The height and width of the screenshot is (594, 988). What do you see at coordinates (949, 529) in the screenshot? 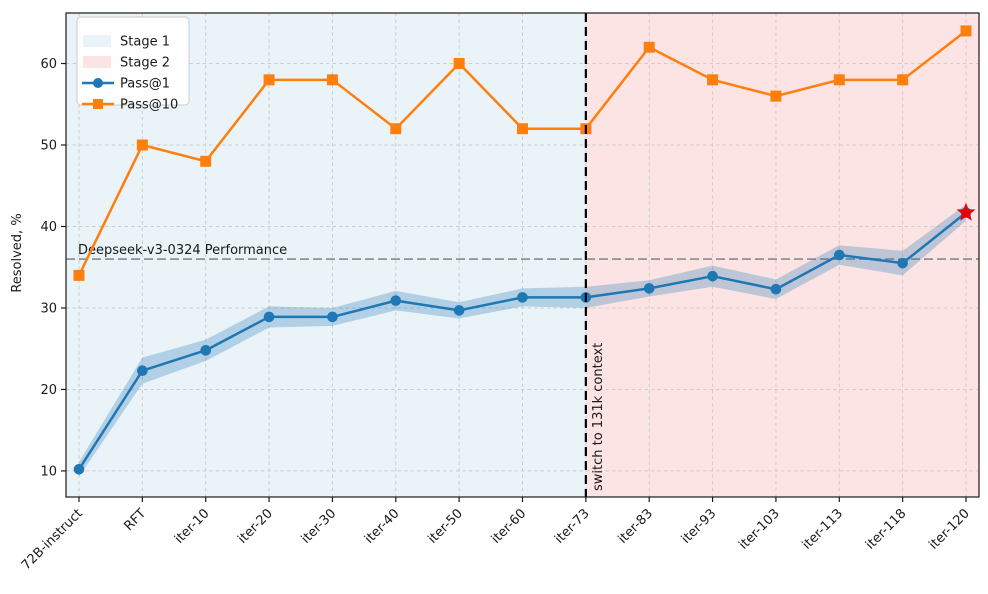
I see `x-tick-label: iter-120` at bounding box center [949, 529].